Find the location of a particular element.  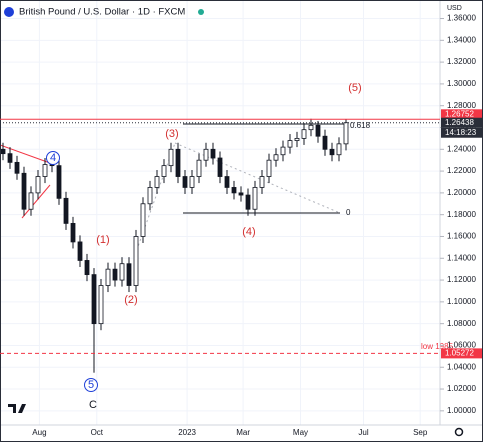

annotation: (2) is located at coordinates (130, 300).